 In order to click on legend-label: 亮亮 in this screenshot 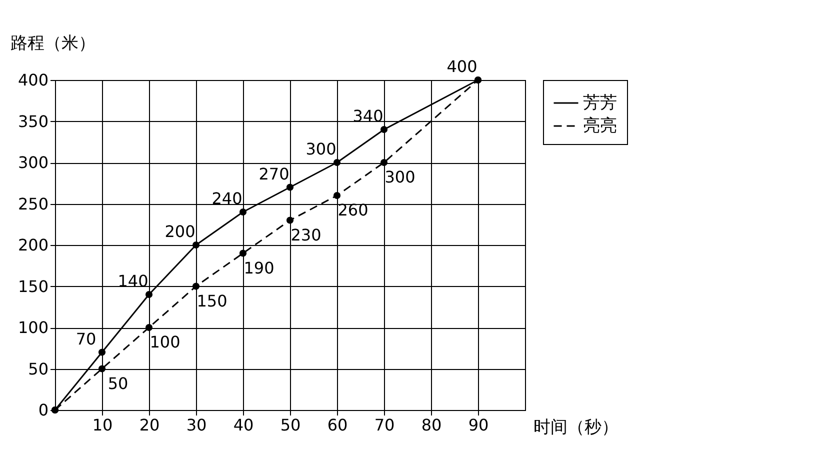, I will do `click(600, 126)`.